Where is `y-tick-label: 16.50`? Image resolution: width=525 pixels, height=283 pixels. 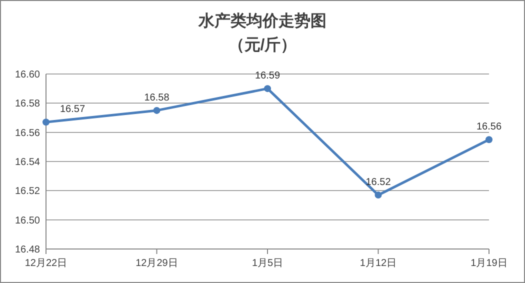 y-tick-label: 16.50 is located at coordinates (27, 220).